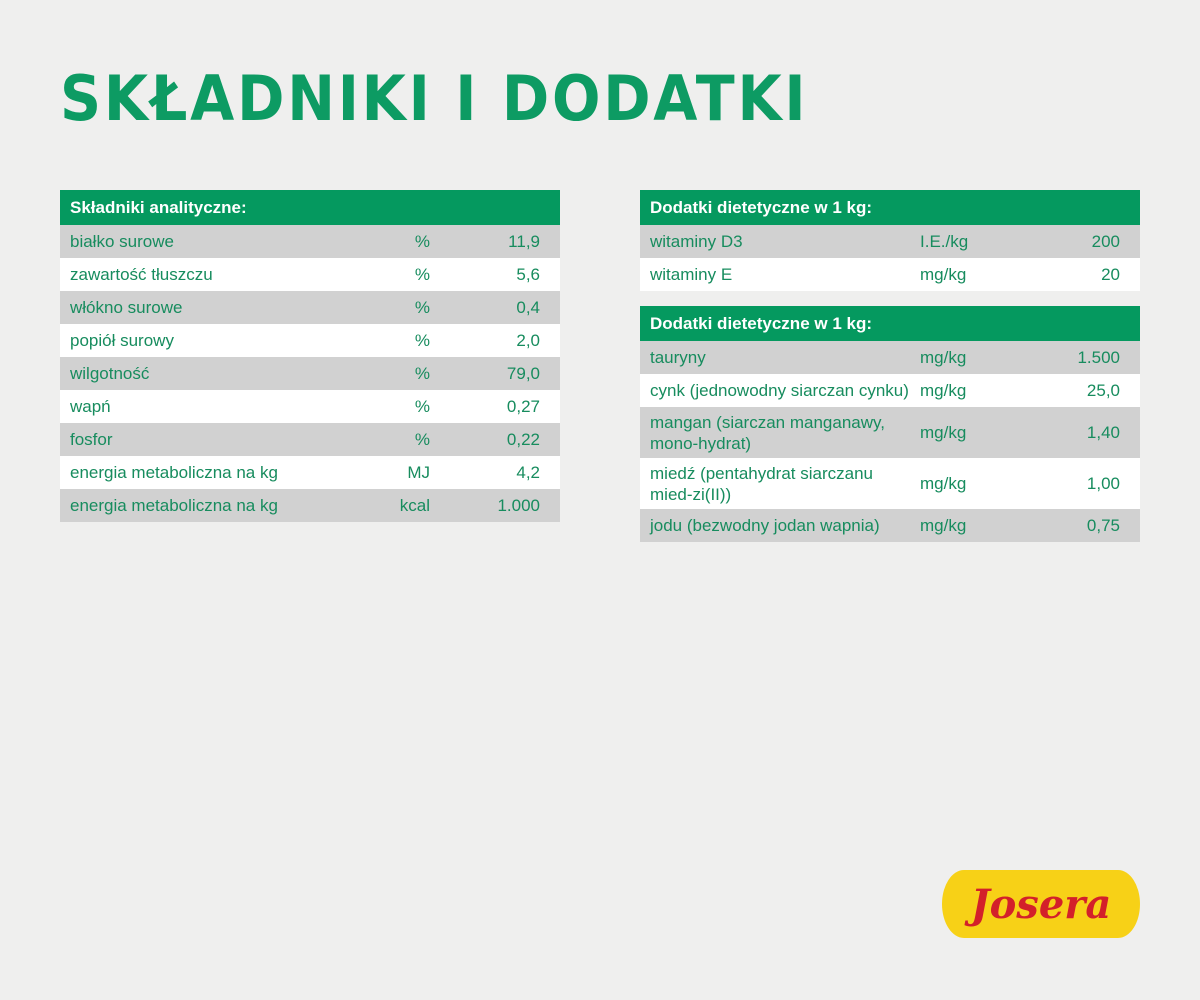 The image size is (1200, 1000). What do you see at coordinates (122, 340) in the screenshot?
I see `row-name: popiół surowy` at bounding box center [122, 340].